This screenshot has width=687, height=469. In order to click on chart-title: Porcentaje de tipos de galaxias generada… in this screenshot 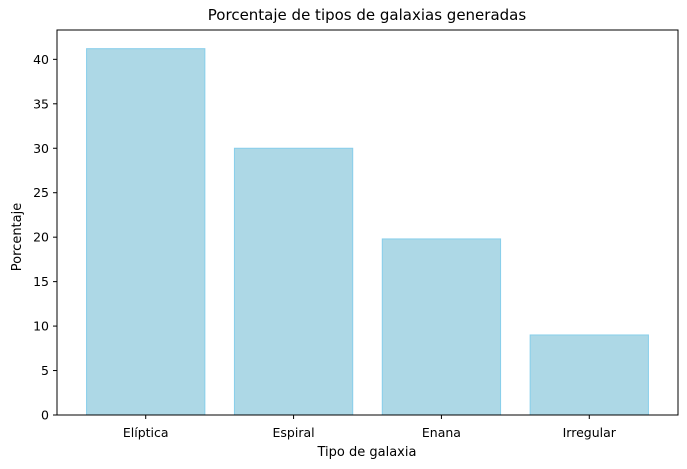, I will do `click(367, 15)`.